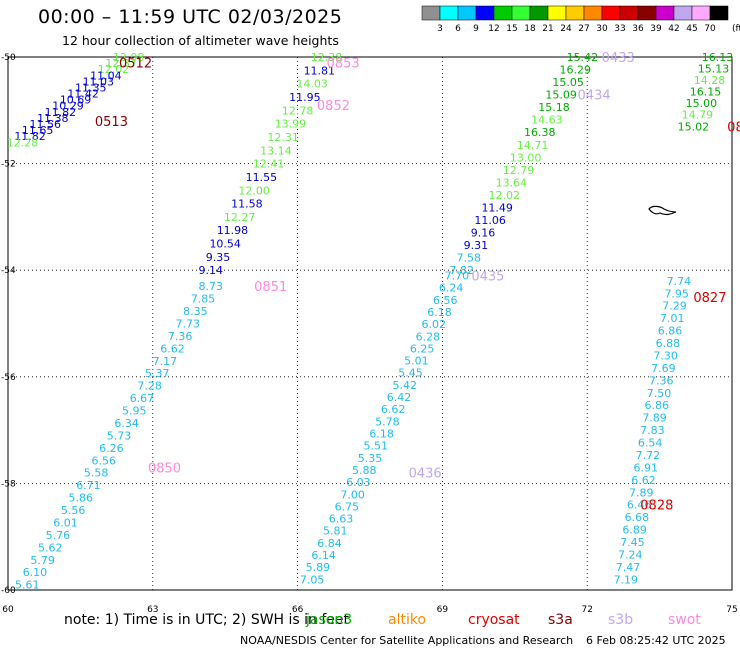 The width and height of the screenshot is (740, 650). I want to click on wave-height-value: 11.42, so click(83, 94).